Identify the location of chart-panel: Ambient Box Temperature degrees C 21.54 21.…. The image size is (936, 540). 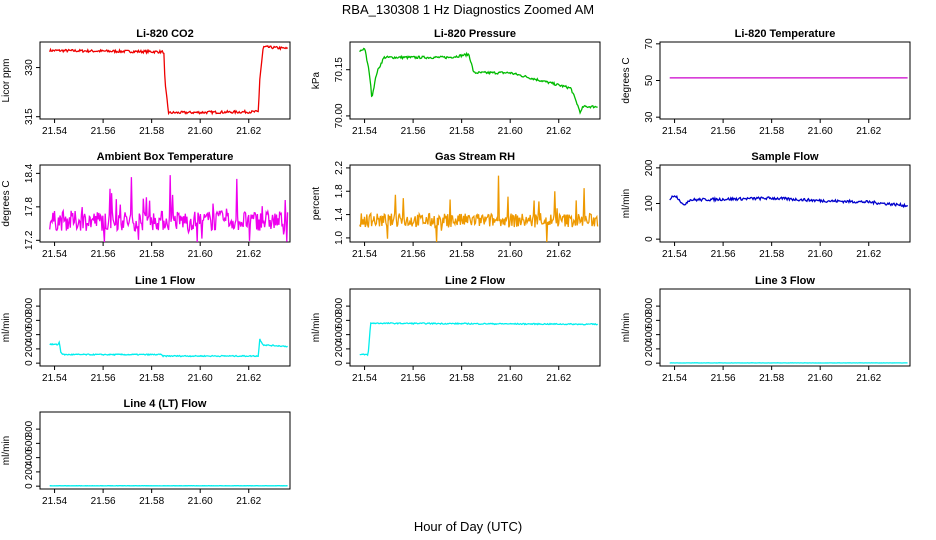
(146, 205).